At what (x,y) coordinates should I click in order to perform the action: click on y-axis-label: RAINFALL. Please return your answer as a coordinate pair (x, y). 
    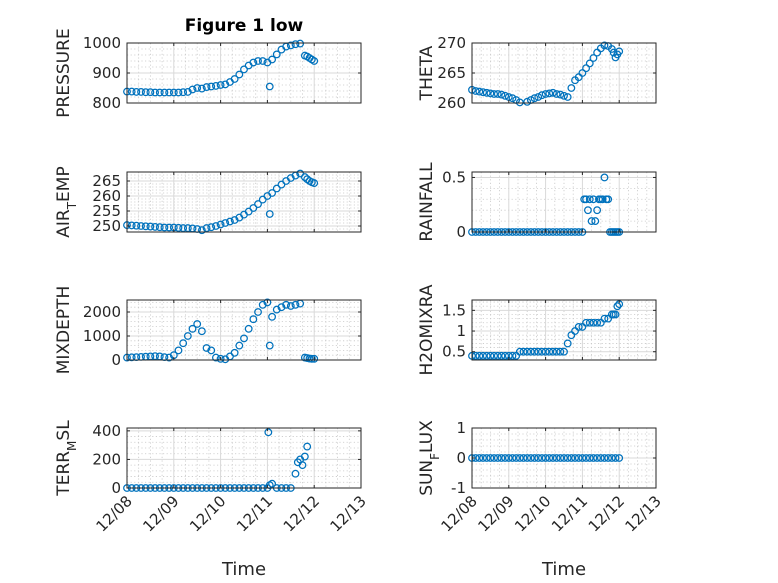
    Looking at the image, I should click on (427, 202).